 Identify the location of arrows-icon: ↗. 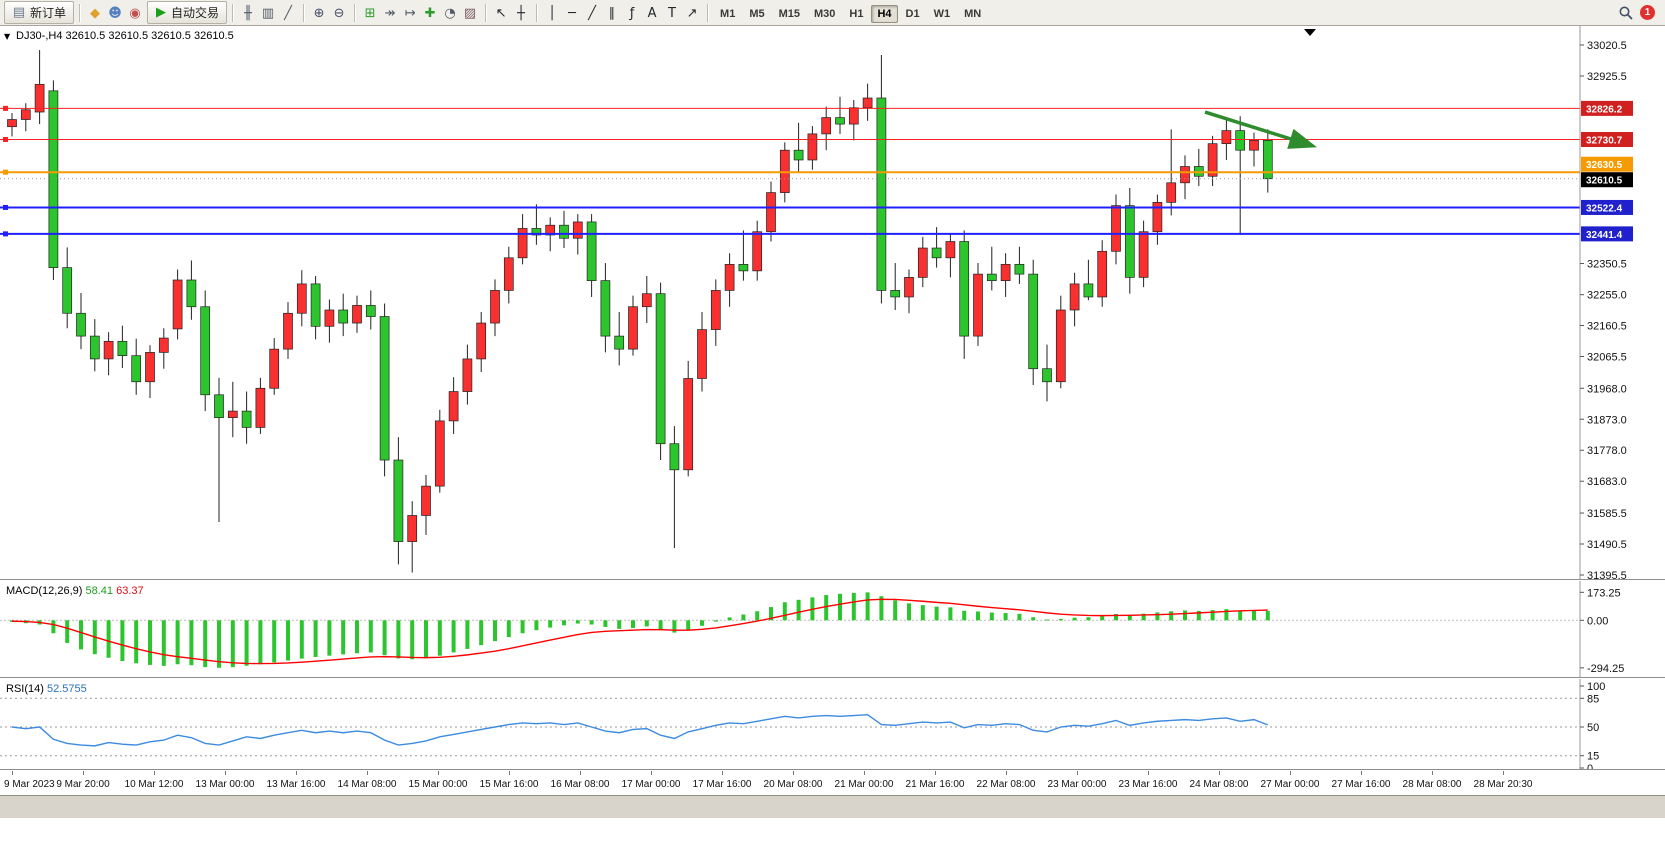
(692, 13).